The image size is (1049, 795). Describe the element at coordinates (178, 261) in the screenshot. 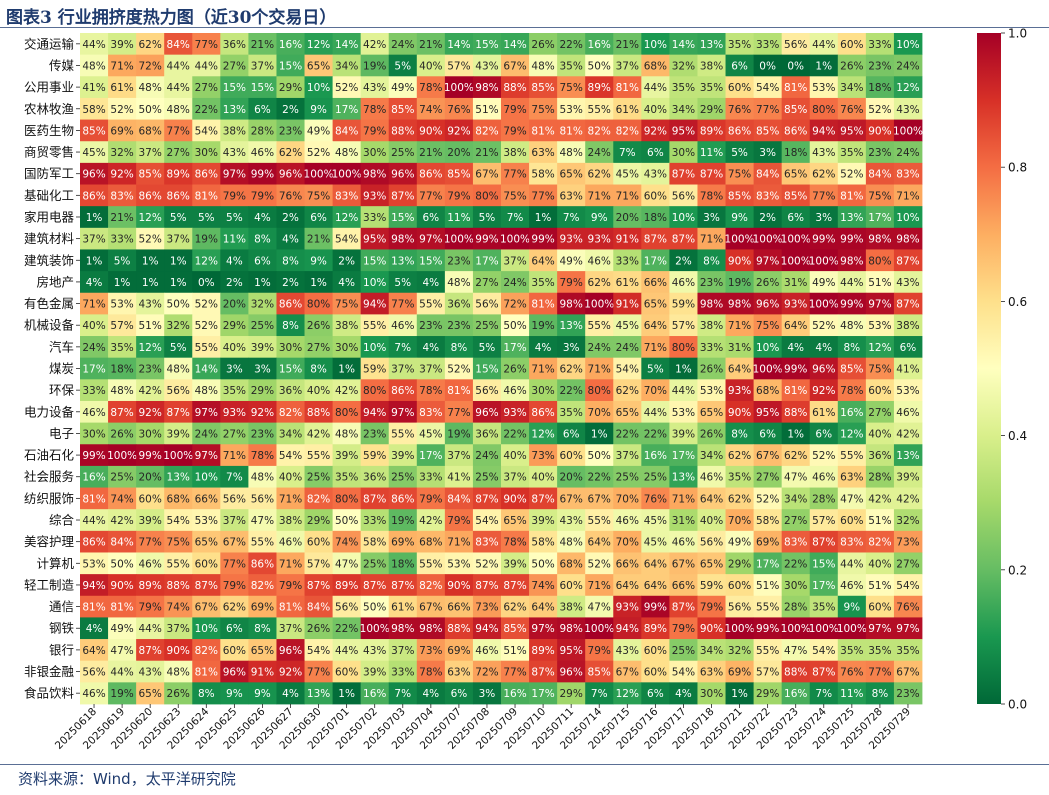

I see `cell-value-label: 1%` at that location.